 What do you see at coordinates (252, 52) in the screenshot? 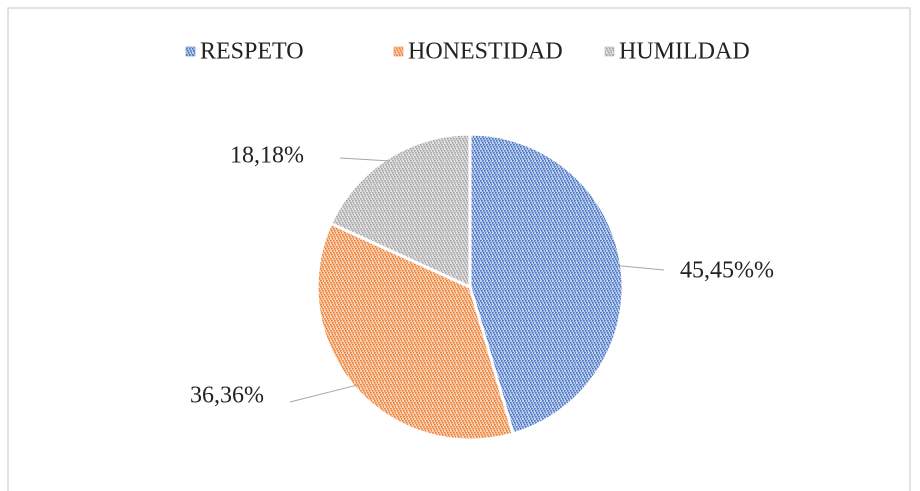
I see `legend-label: RESPETO` at bounding box center [252, 52].